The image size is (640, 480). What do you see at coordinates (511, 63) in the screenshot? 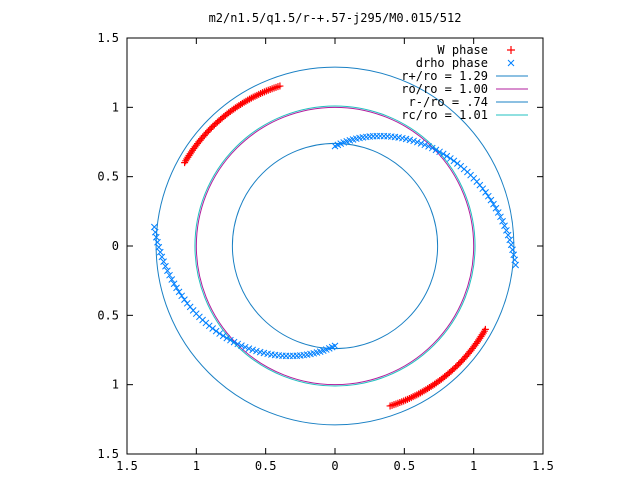
I see `legend-marker-cross` at bounding box center [511, 63].